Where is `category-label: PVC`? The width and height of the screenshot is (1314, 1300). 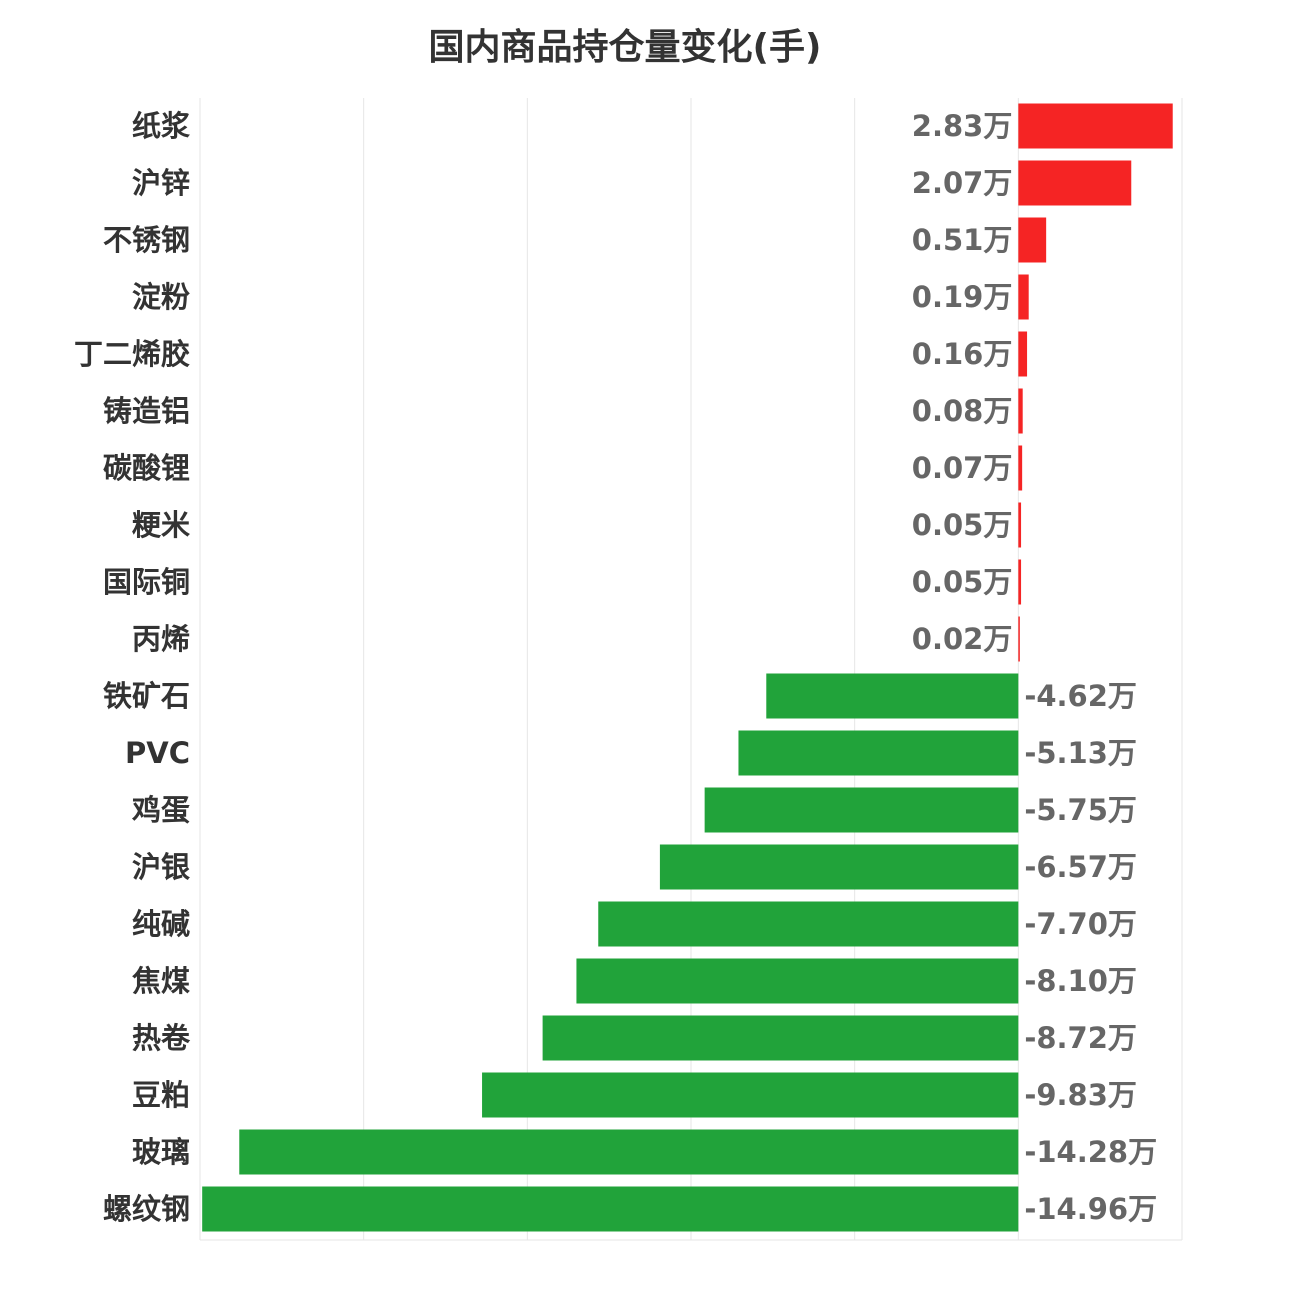
category-label: PVC is located at coordinates (157, 753).